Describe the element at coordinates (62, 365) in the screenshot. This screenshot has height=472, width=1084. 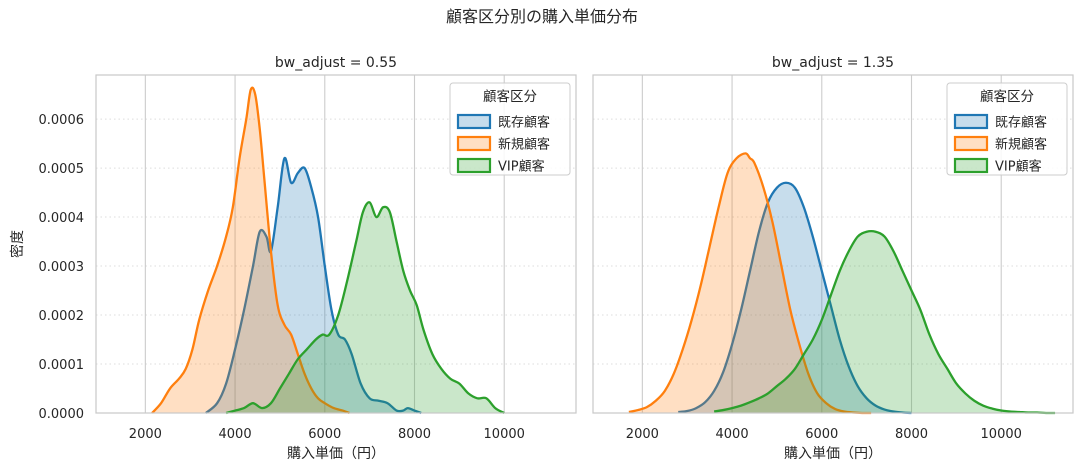
I see `y-tick-label: 0.0001` at that location.